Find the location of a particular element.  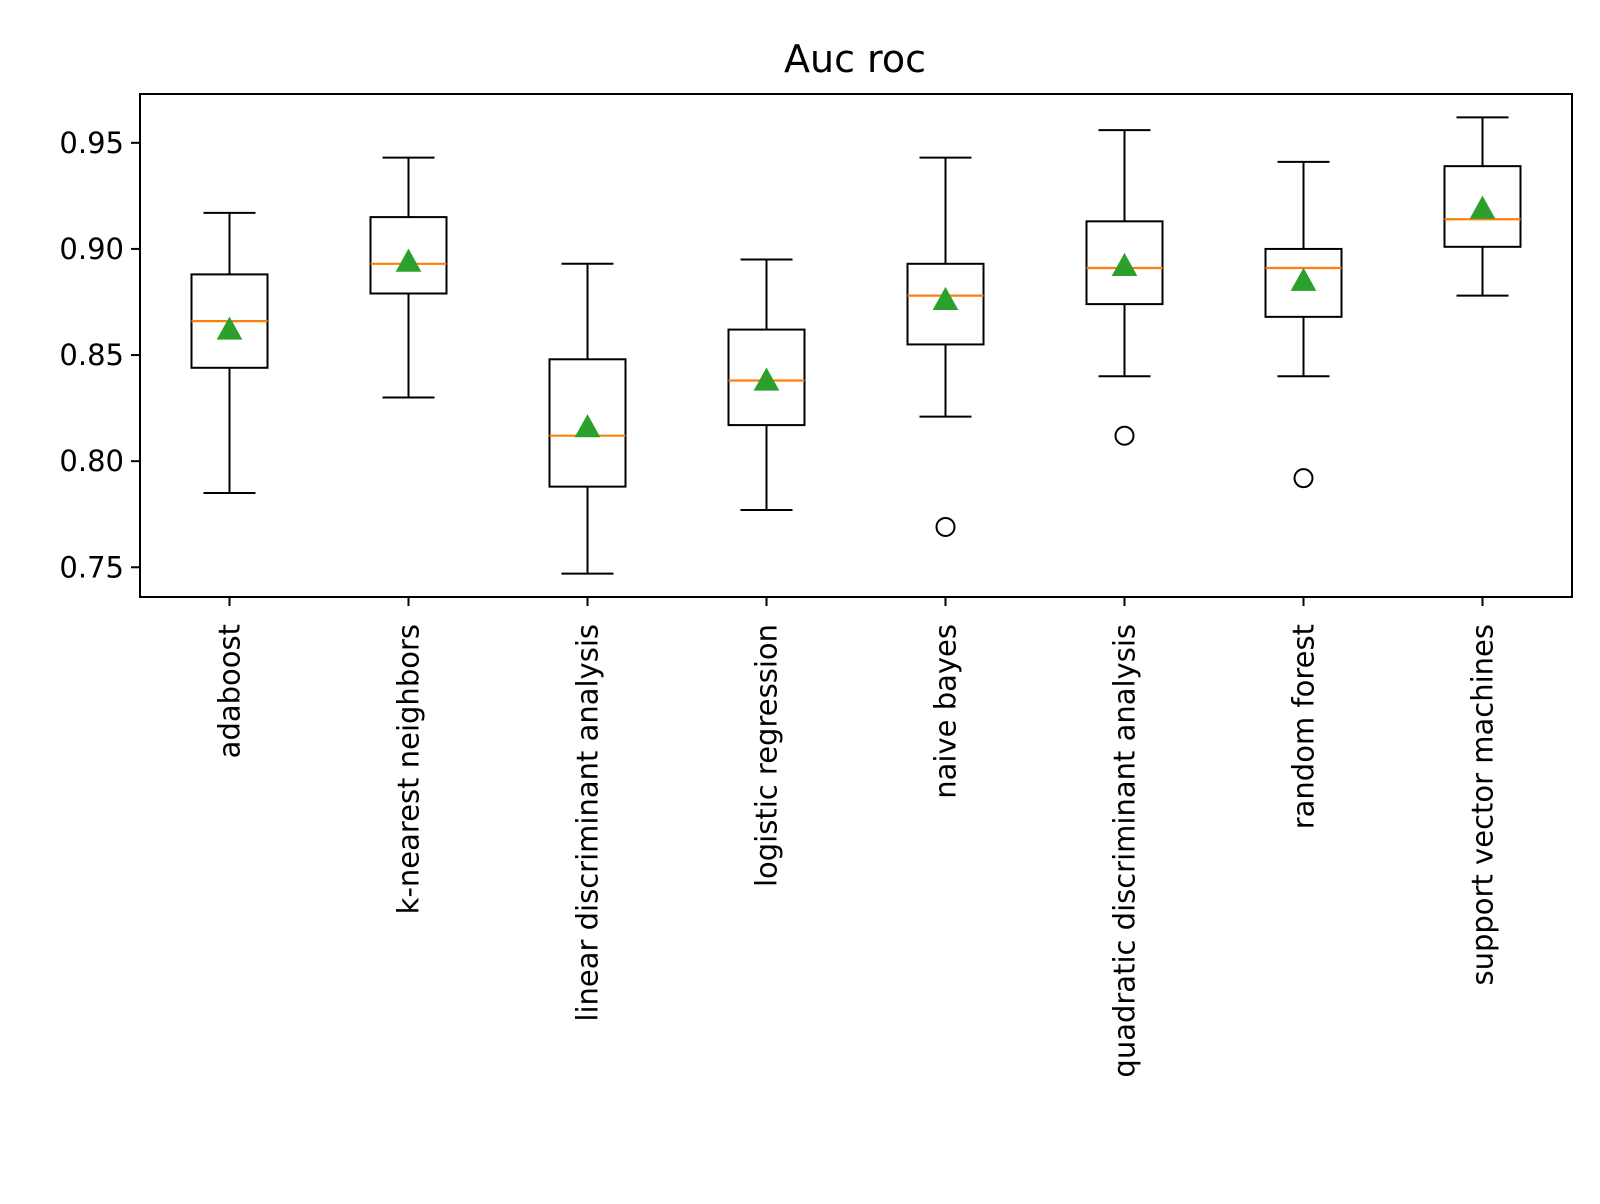

y-tick-label: 0.80 is located at coordinates (91, 461).